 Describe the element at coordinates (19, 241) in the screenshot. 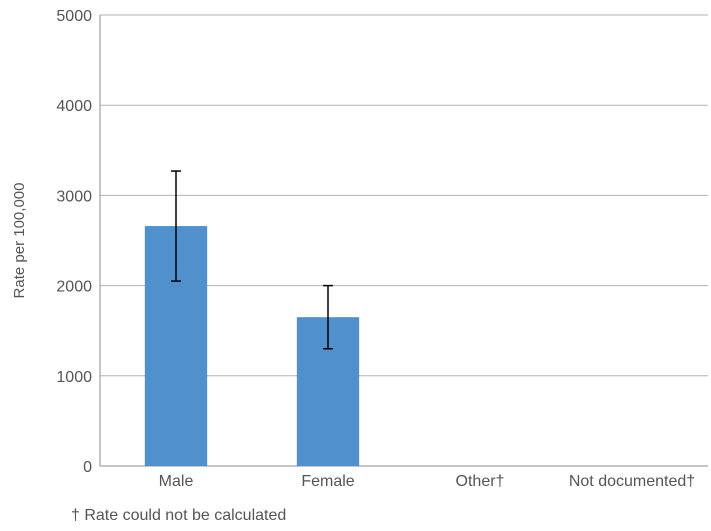

I see `y-axis-title: Rate per 100,000` at that location.